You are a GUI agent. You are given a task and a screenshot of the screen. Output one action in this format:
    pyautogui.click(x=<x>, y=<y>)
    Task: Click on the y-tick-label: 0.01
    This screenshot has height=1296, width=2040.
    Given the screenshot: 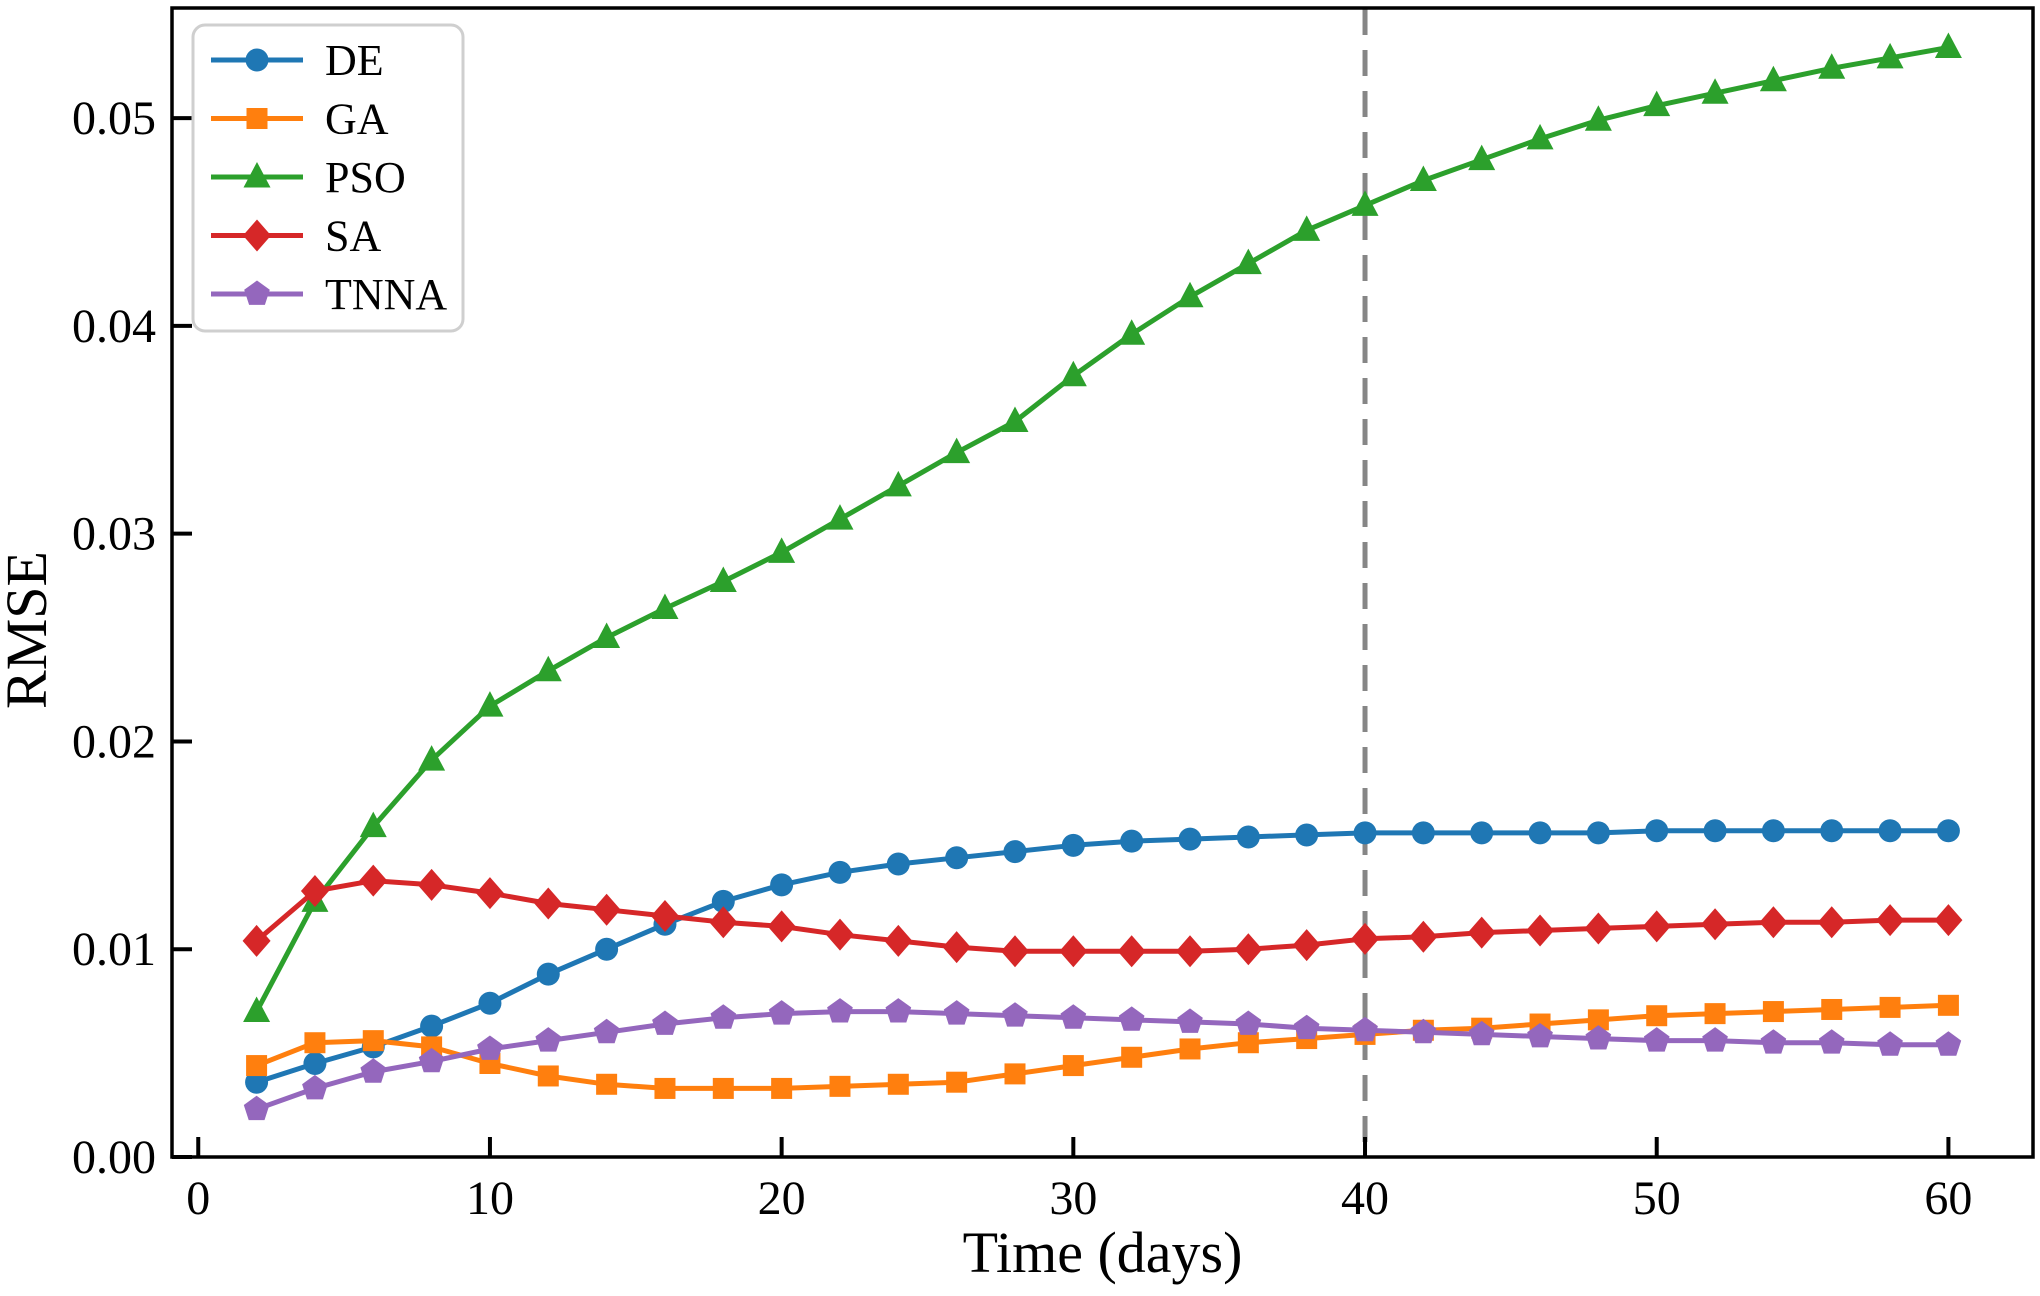 What is the action you would take?
    pyautogui.click(x=114, y=949)
    